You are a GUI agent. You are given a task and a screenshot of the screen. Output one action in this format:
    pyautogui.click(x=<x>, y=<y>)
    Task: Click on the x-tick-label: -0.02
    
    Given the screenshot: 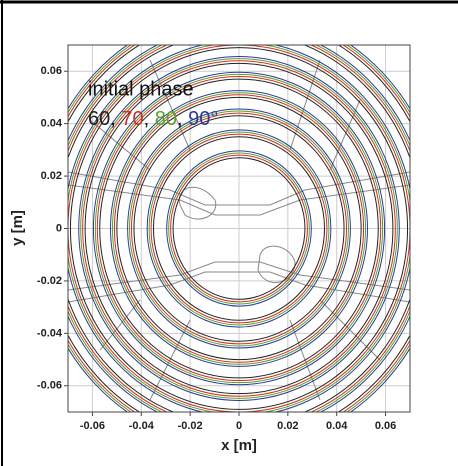 What is the action you would take?
    pyautogui.click(x=190, y=426)
    